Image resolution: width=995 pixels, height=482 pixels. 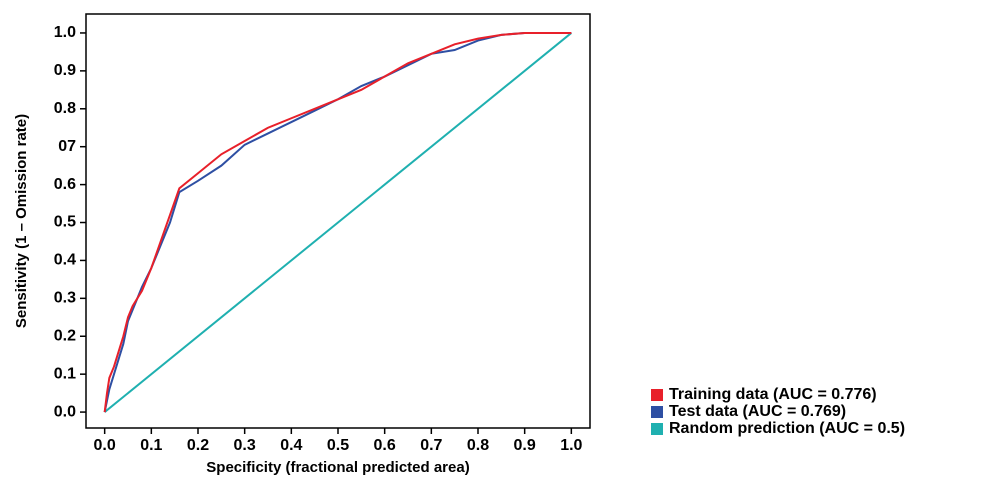 What do you see at coordinates (571, 445) in the screenshot?
I see `x-tick-label: 1.0` at bounding box center [571, 445].